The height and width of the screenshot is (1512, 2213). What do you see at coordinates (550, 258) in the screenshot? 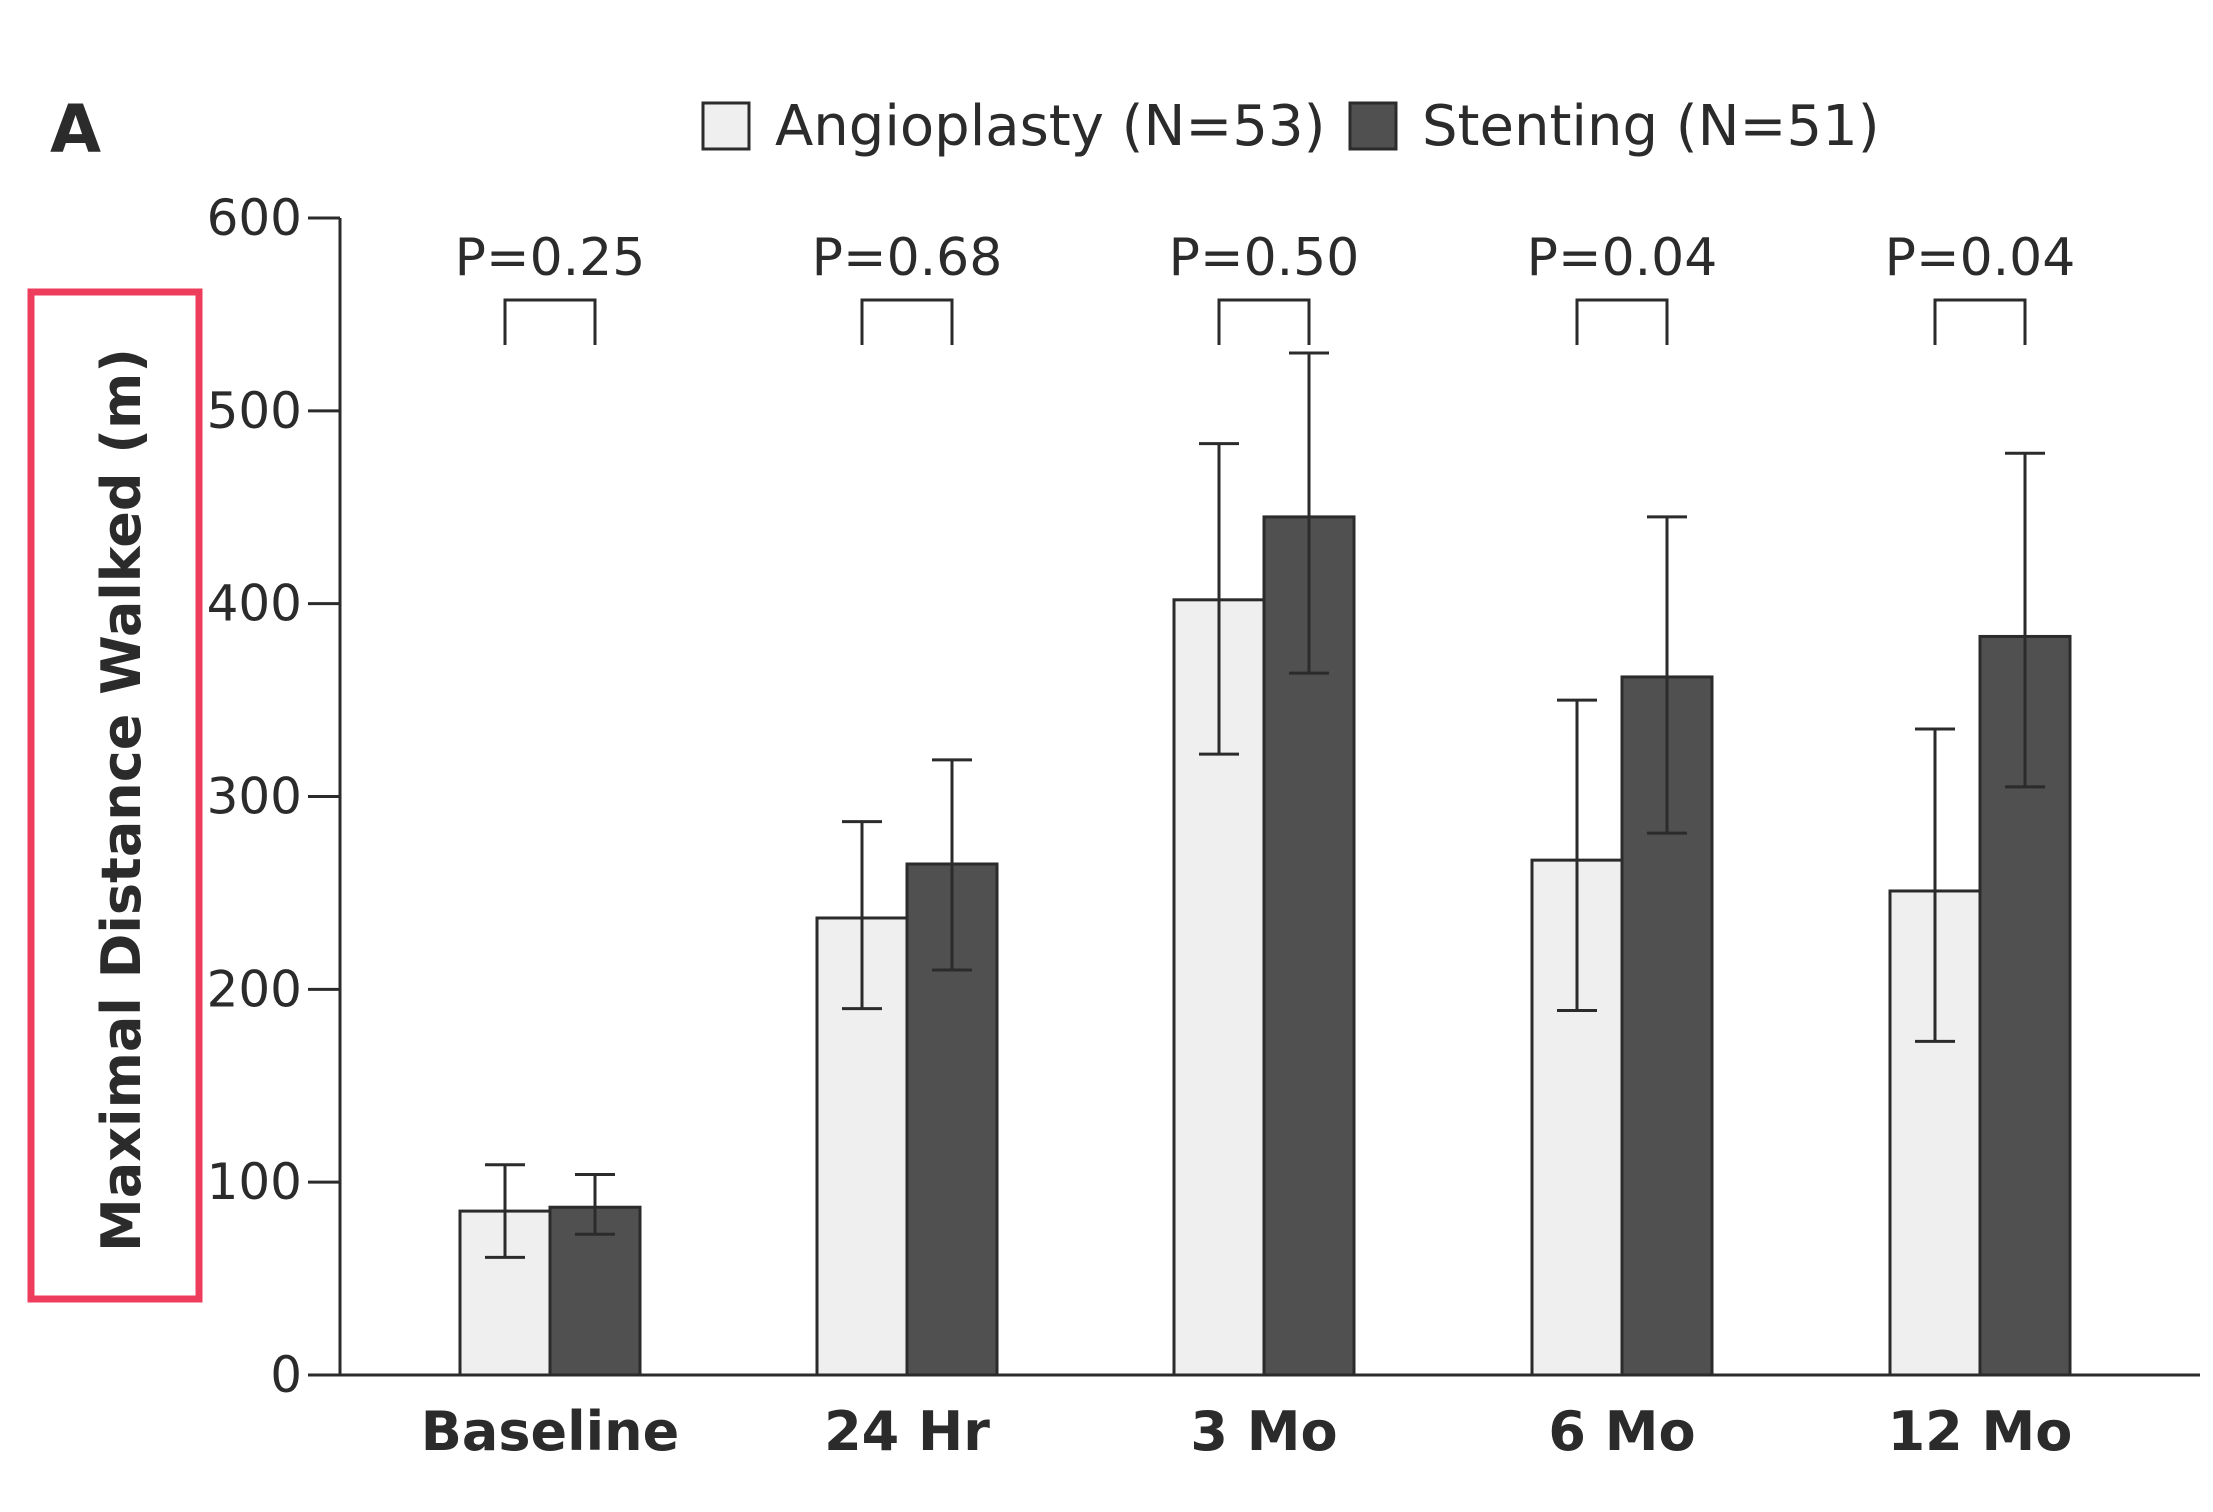
I see `p-value-label: P=0.25` at bounding box center [550, 258].